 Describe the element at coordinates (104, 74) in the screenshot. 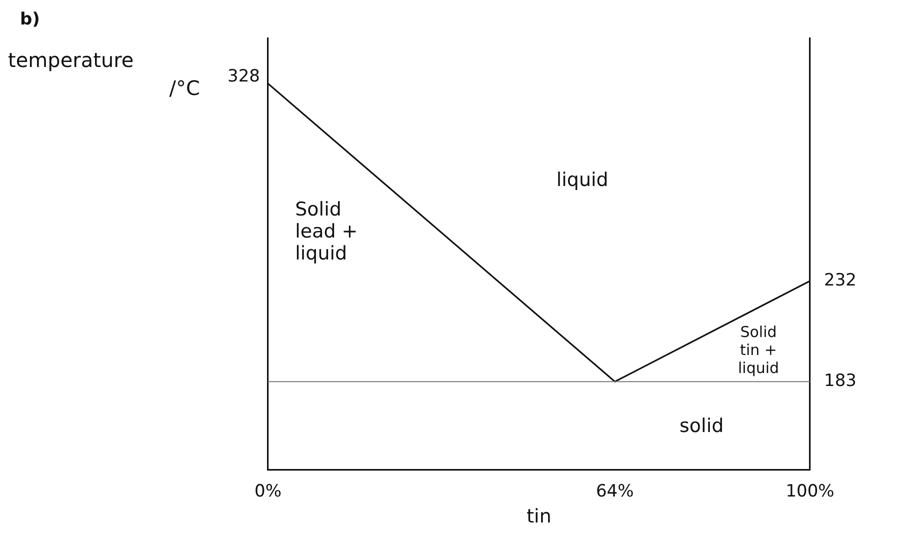

I see `text: temperature /°C` at that location.